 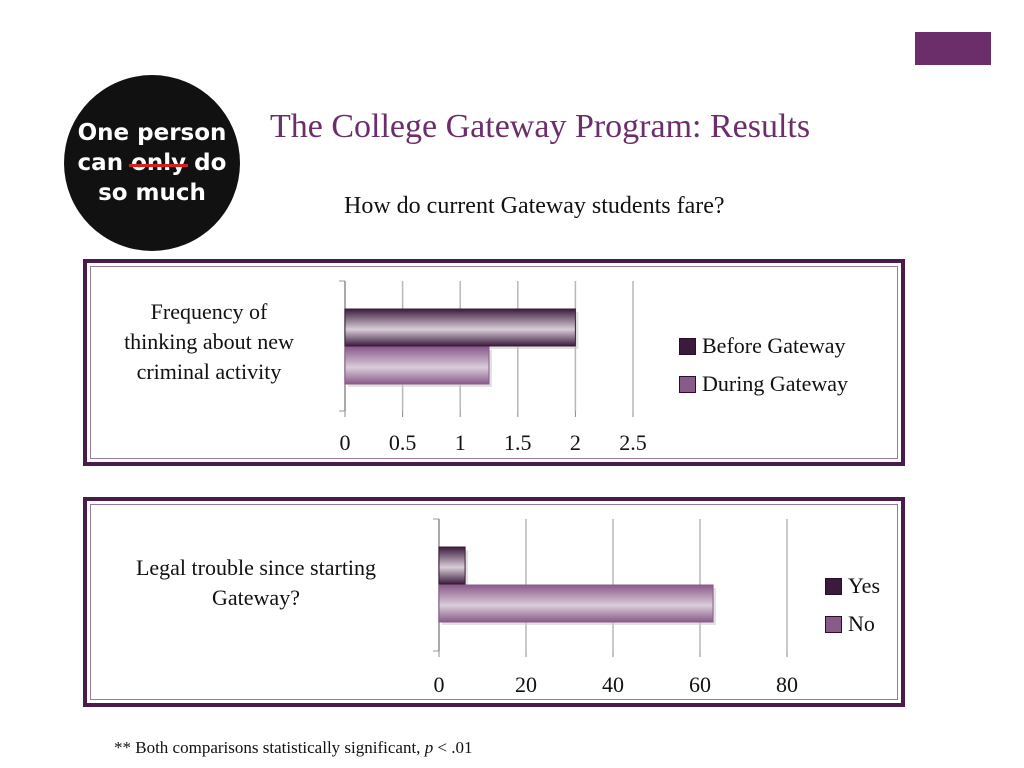 I want to click on legend-label-no: No, so click(x=861, y=623).